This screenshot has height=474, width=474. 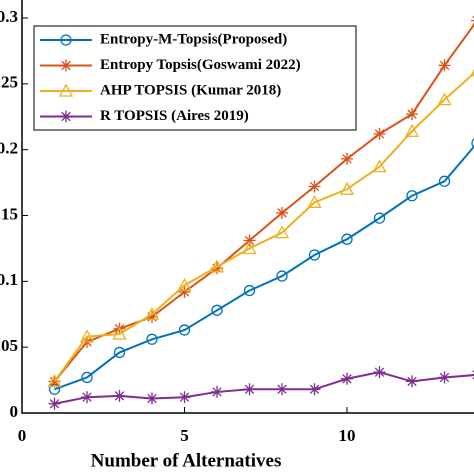 What do you see at coordinates (174, 116) in the screenshot?
I see `legend-label: R TOPSIS (Aires 2019)` at bounding box center [174, 116].